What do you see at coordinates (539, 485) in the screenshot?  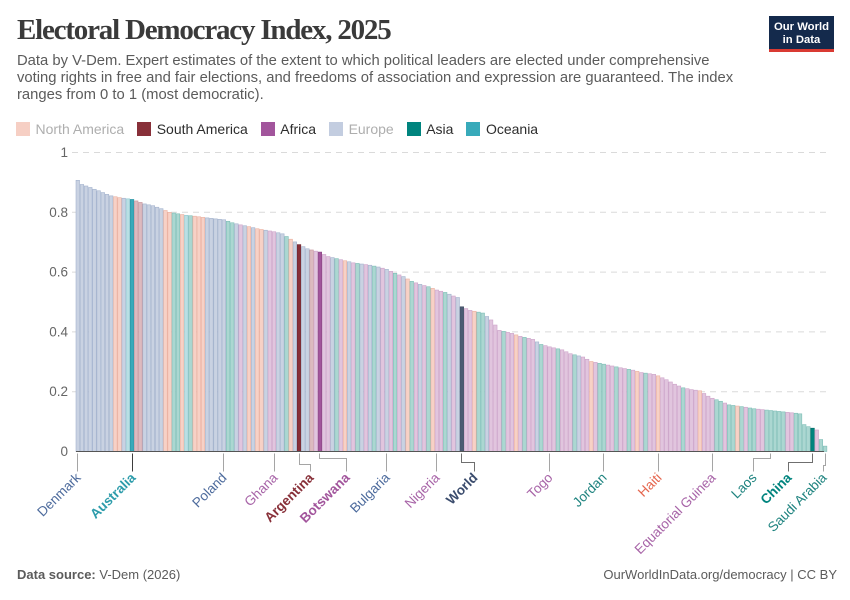 I see `svg-text: Togo` at bounding box center [539, 485].